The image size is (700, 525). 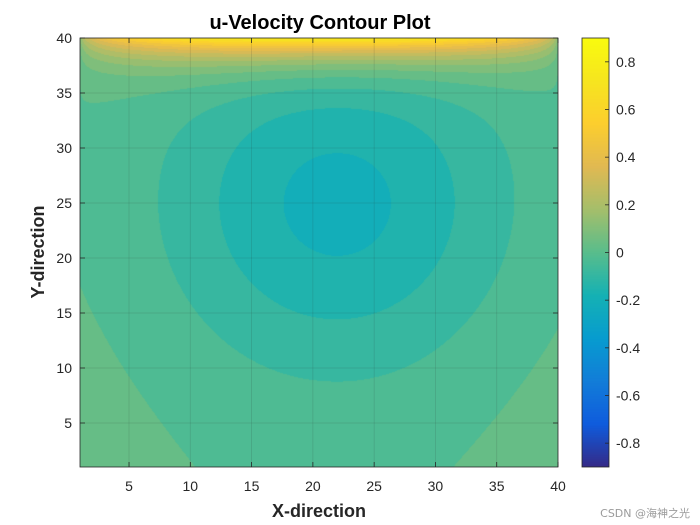 What do you see at coordinates (64, 93) in the screenshot?
I see `y-tick-label: 35` at bounding box center [64, 93].